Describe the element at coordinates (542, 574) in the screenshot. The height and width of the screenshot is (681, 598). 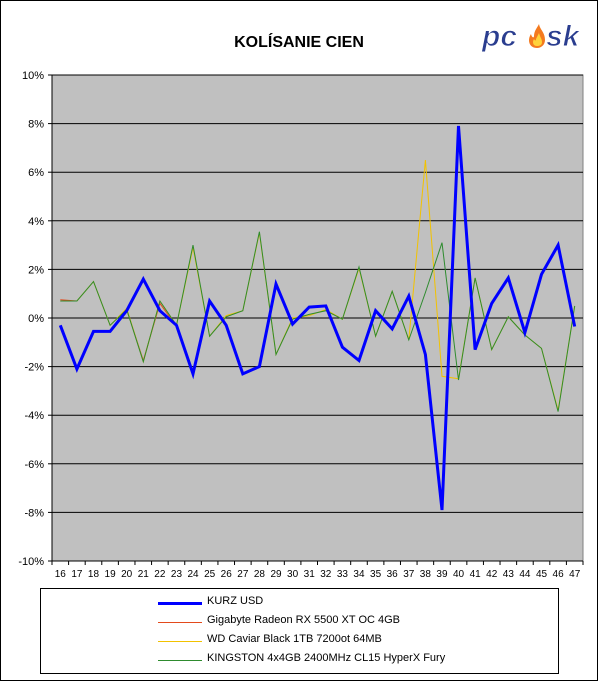
I see `x-tick-label: 45` at that location.